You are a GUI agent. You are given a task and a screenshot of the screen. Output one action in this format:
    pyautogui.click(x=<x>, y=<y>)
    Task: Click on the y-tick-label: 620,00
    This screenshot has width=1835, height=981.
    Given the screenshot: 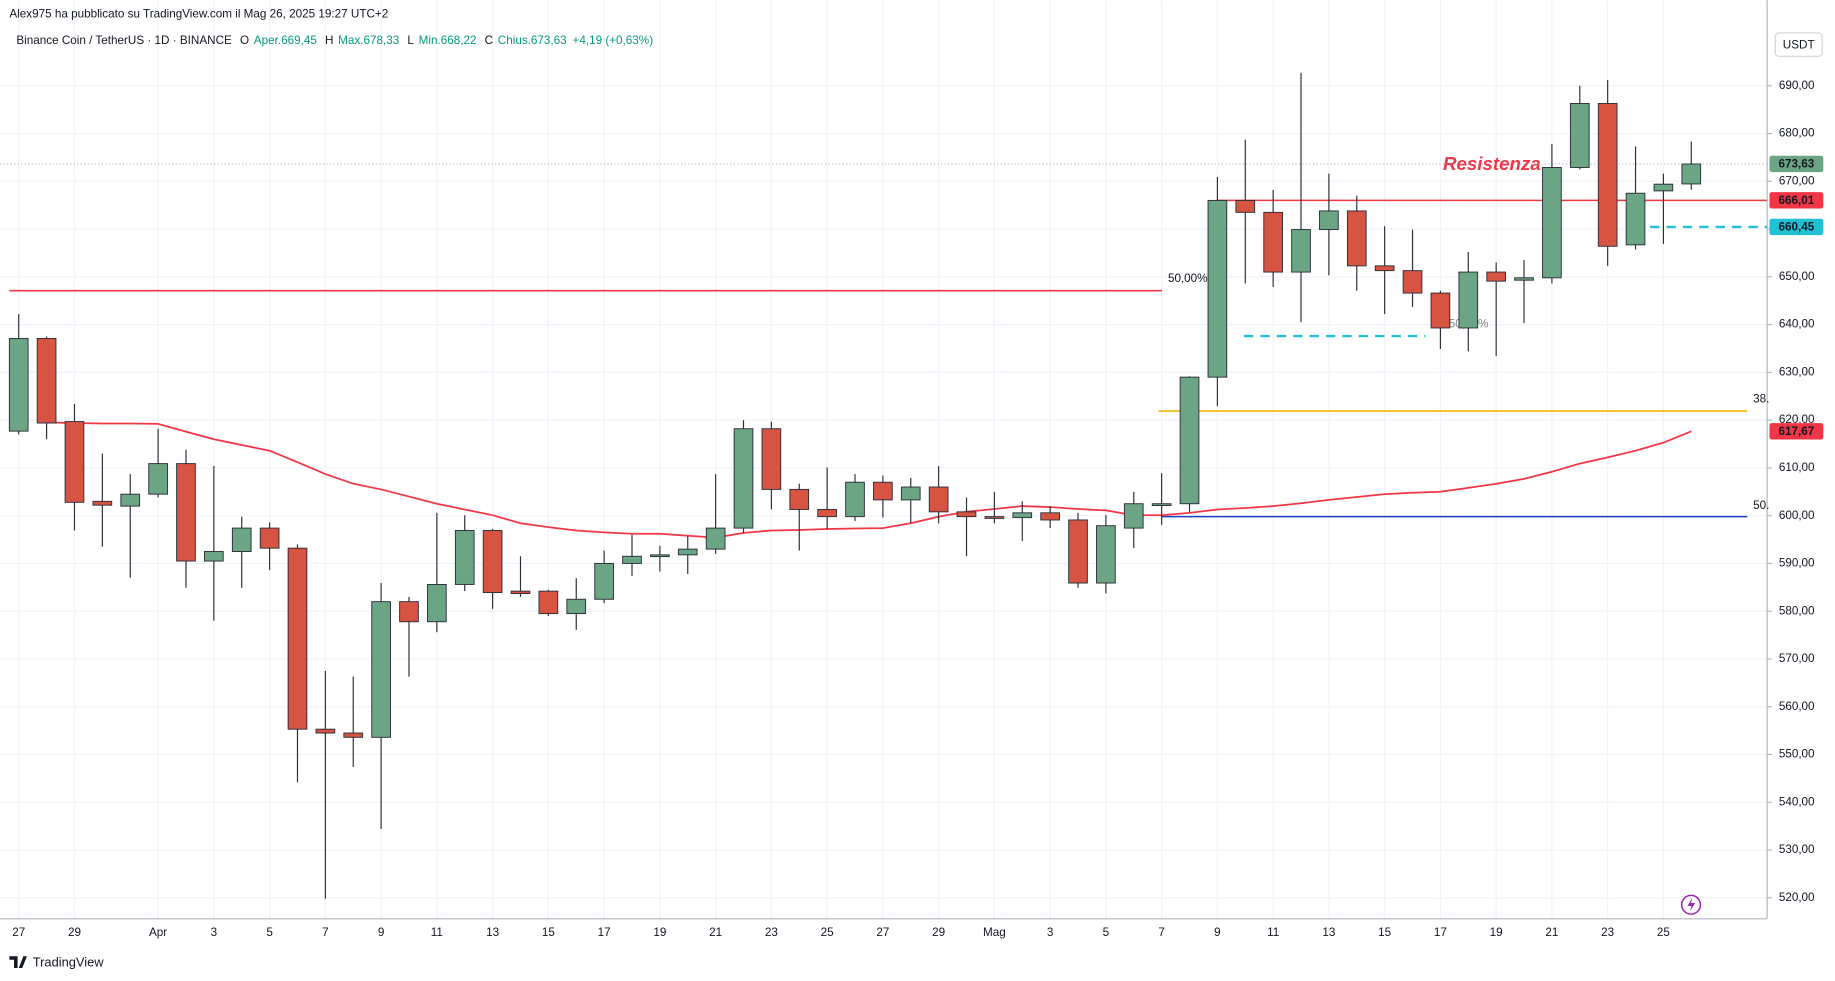 What is the action you would take?
    pyautogui.click(x=1797, y=419)
    